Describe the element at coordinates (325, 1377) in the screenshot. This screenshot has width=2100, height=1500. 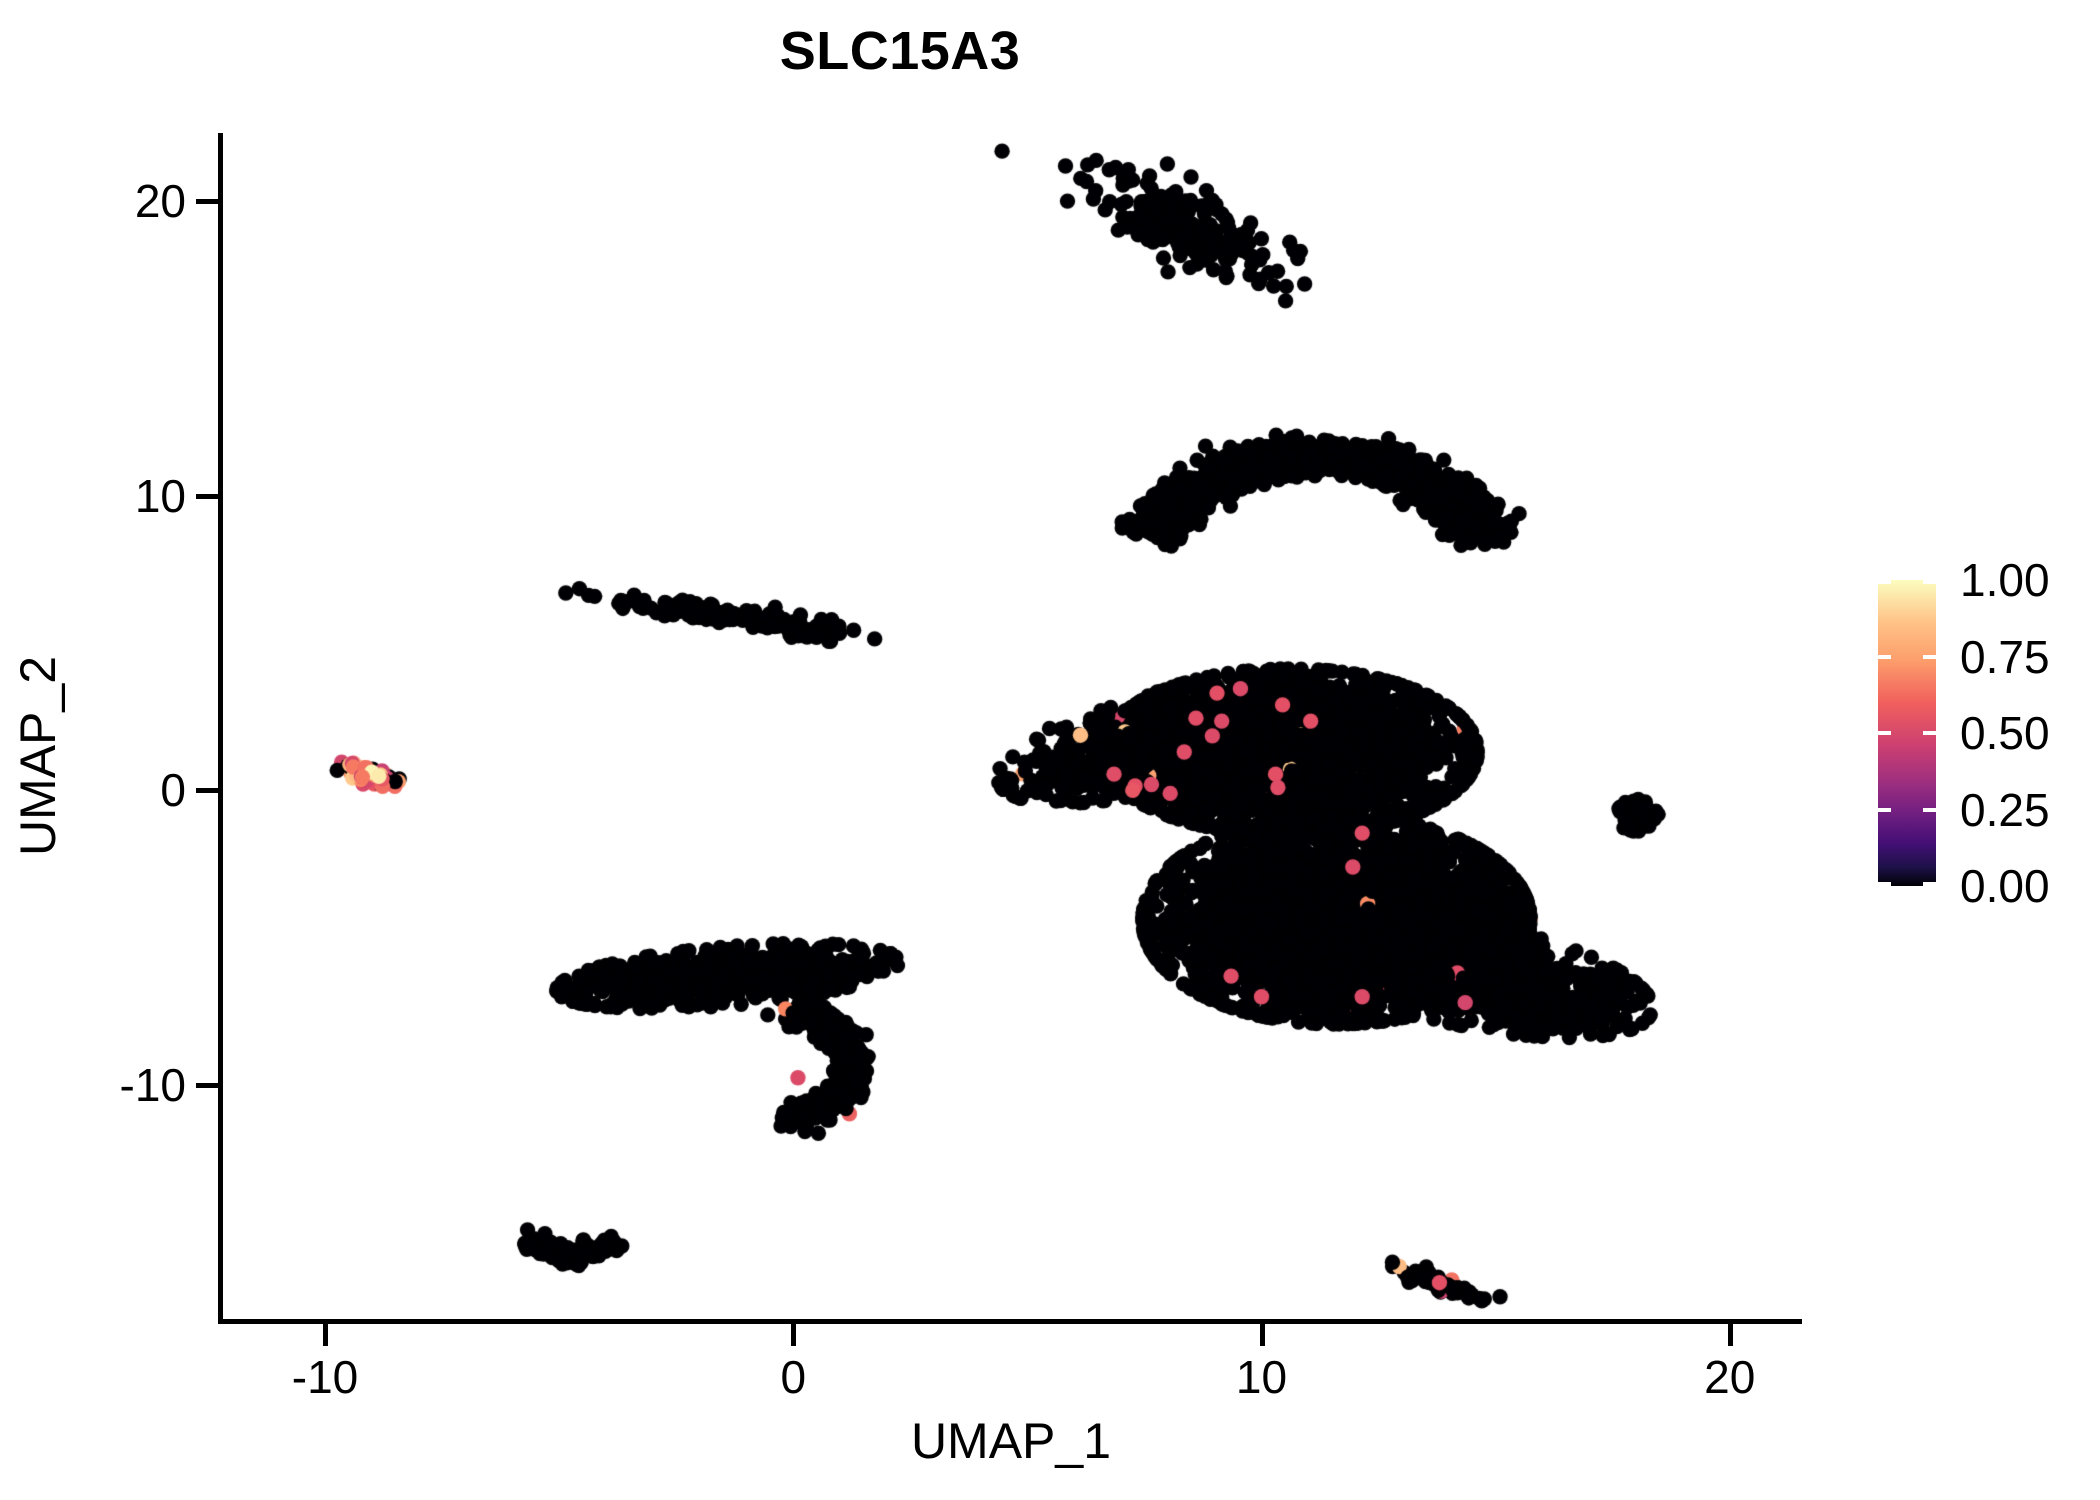
I see `x-tick-label: -10` at that location.